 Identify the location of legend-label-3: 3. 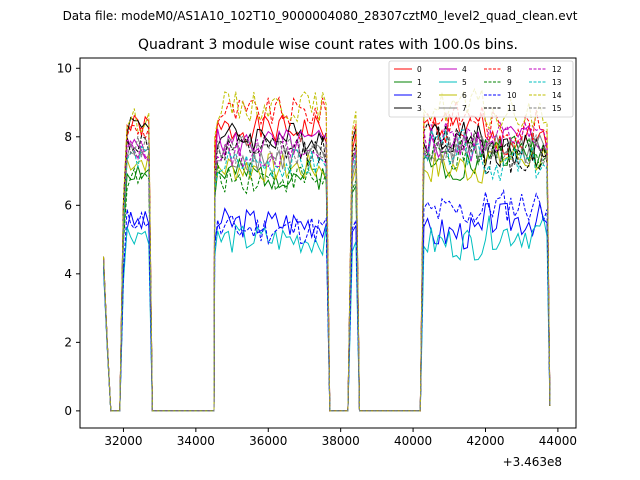
(419, 108).